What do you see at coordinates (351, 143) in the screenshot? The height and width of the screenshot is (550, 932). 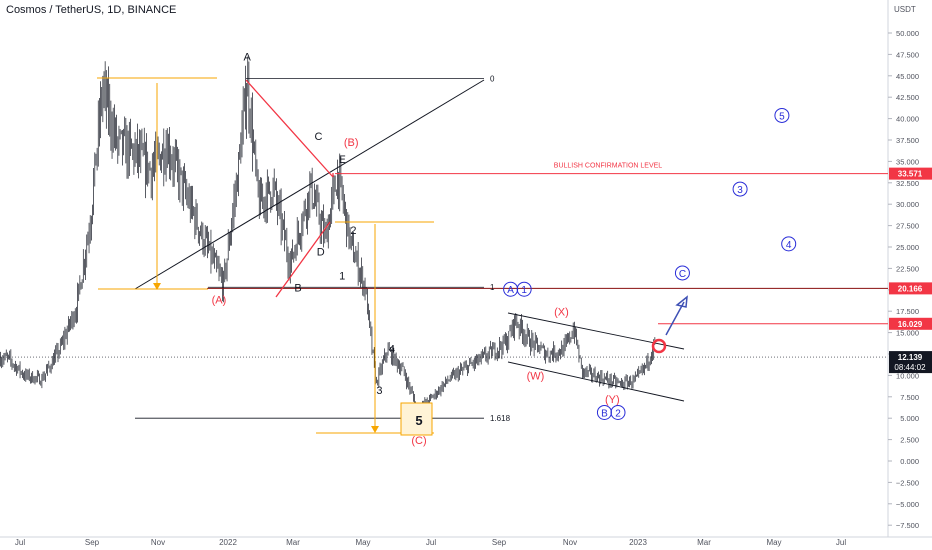 I see `wave-label-red: (B)` at bounding box center [351, 143].